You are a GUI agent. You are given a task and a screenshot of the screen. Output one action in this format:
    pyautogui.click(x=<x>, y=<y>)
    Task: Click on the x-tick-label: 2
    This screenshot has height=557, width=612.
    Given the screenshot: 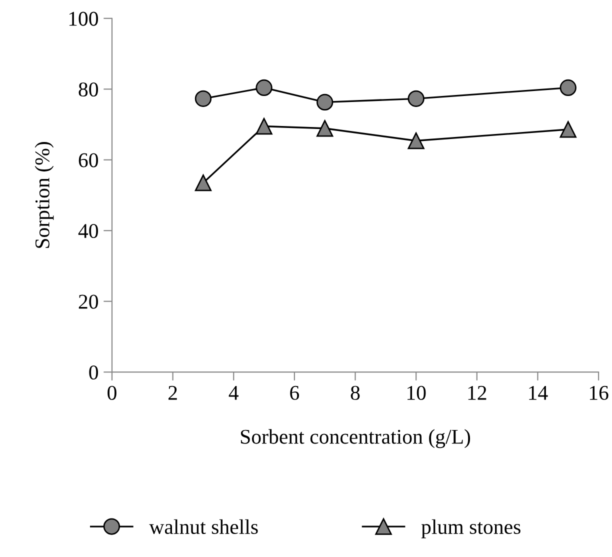 What is the action you would take?
    pyautogui.click(x=172, y=393)
    